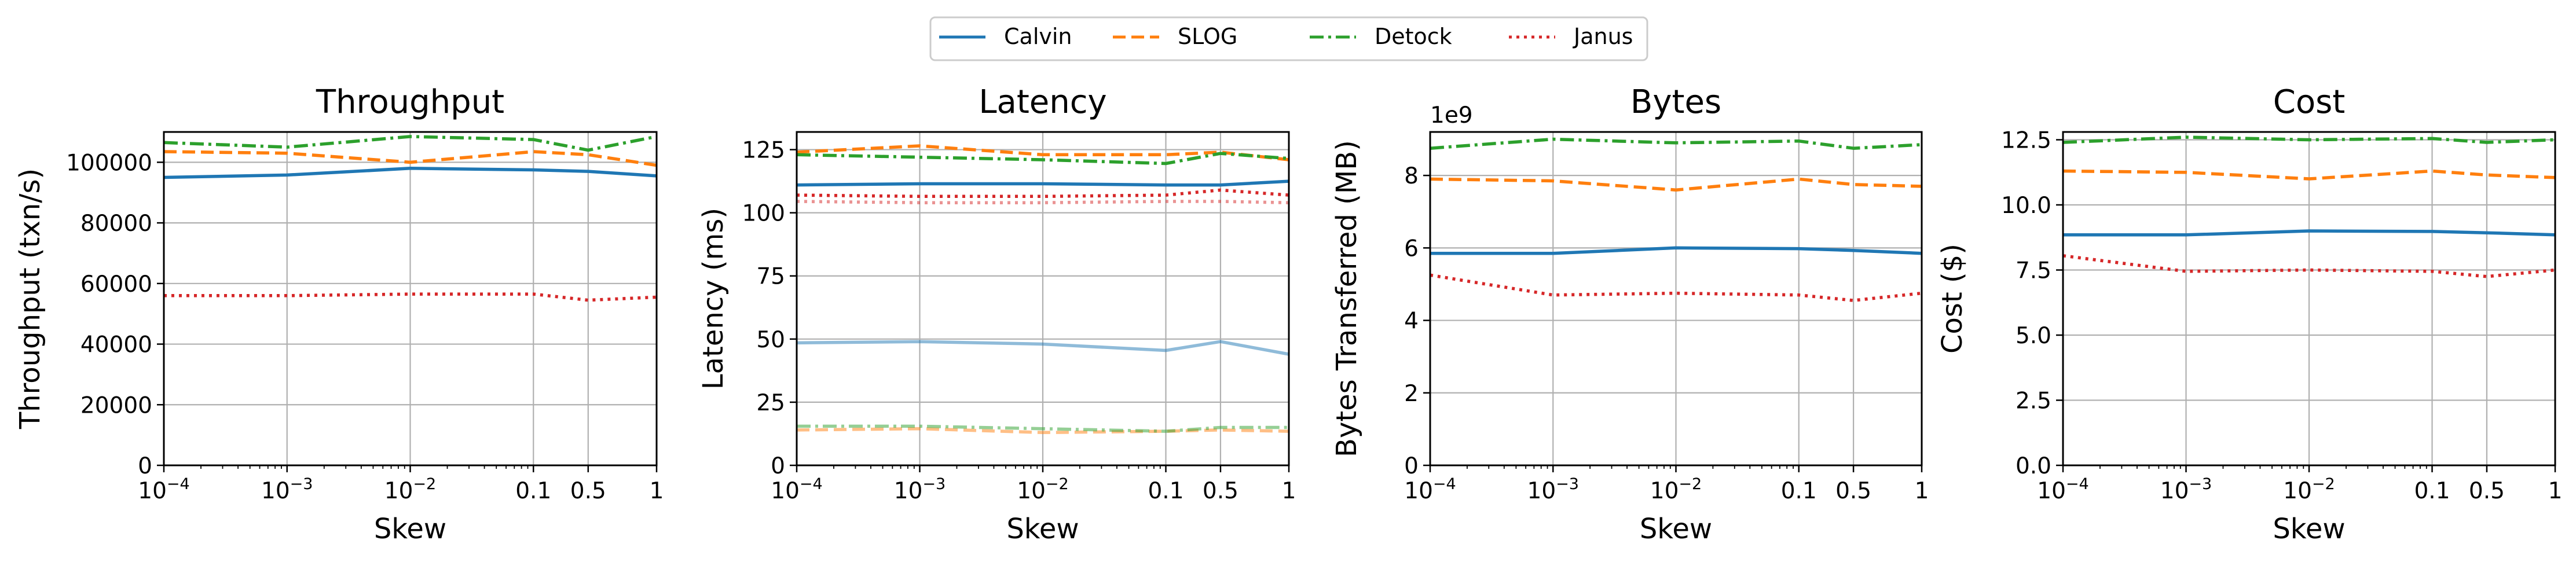  I want to click on legend-label: Detock, so click(1413, 36).